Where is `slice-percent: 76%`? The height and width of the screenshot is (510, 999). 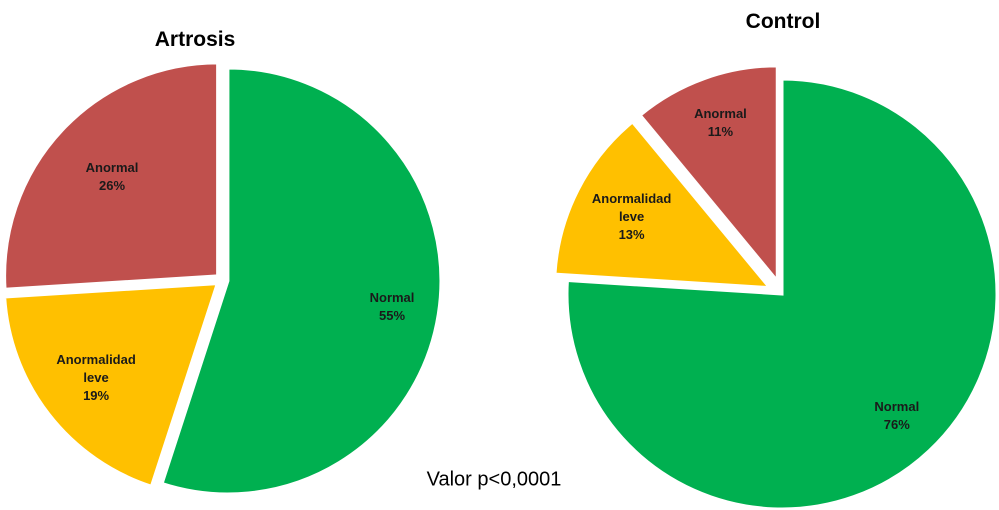 slice-percent: 76% is located at coordinates (896, 425).